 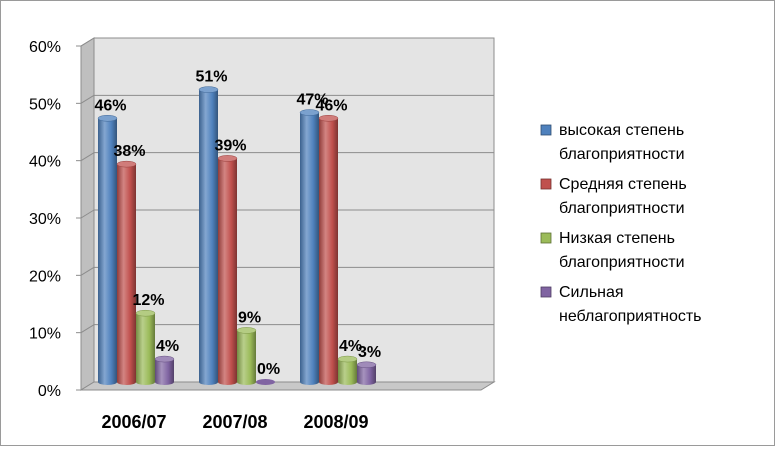 I want to click on legend-entry: высокая степень благоприятности, so click(x=612, y=142).